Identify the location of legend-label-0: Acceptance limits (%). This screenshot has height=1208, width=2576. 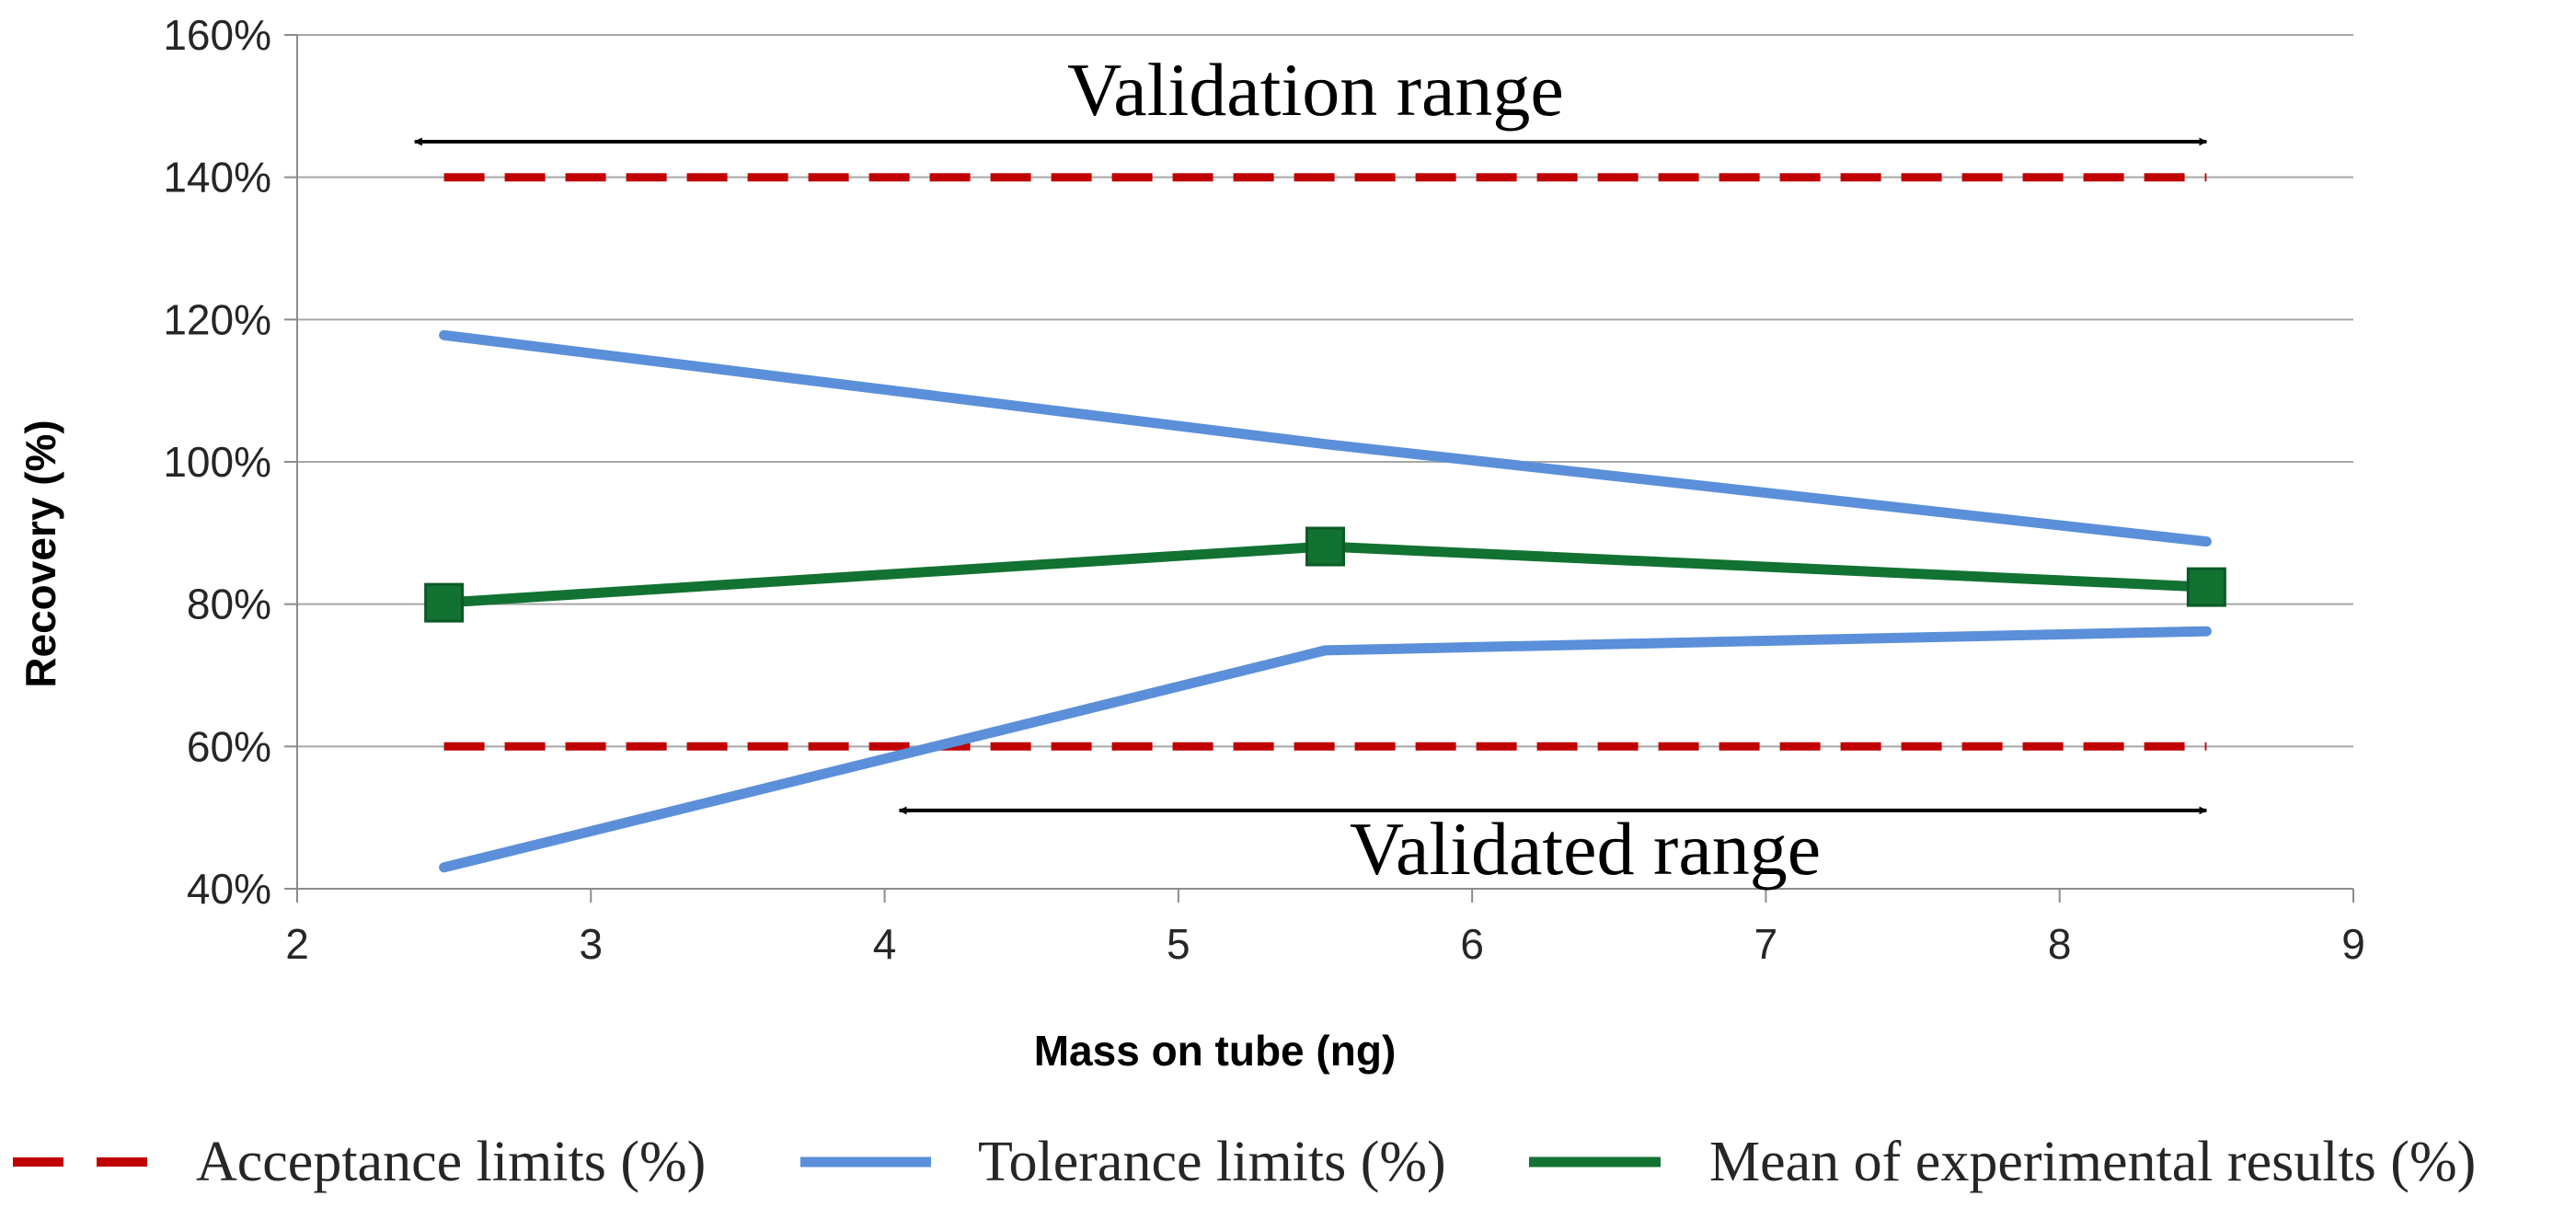
(451, 1162).